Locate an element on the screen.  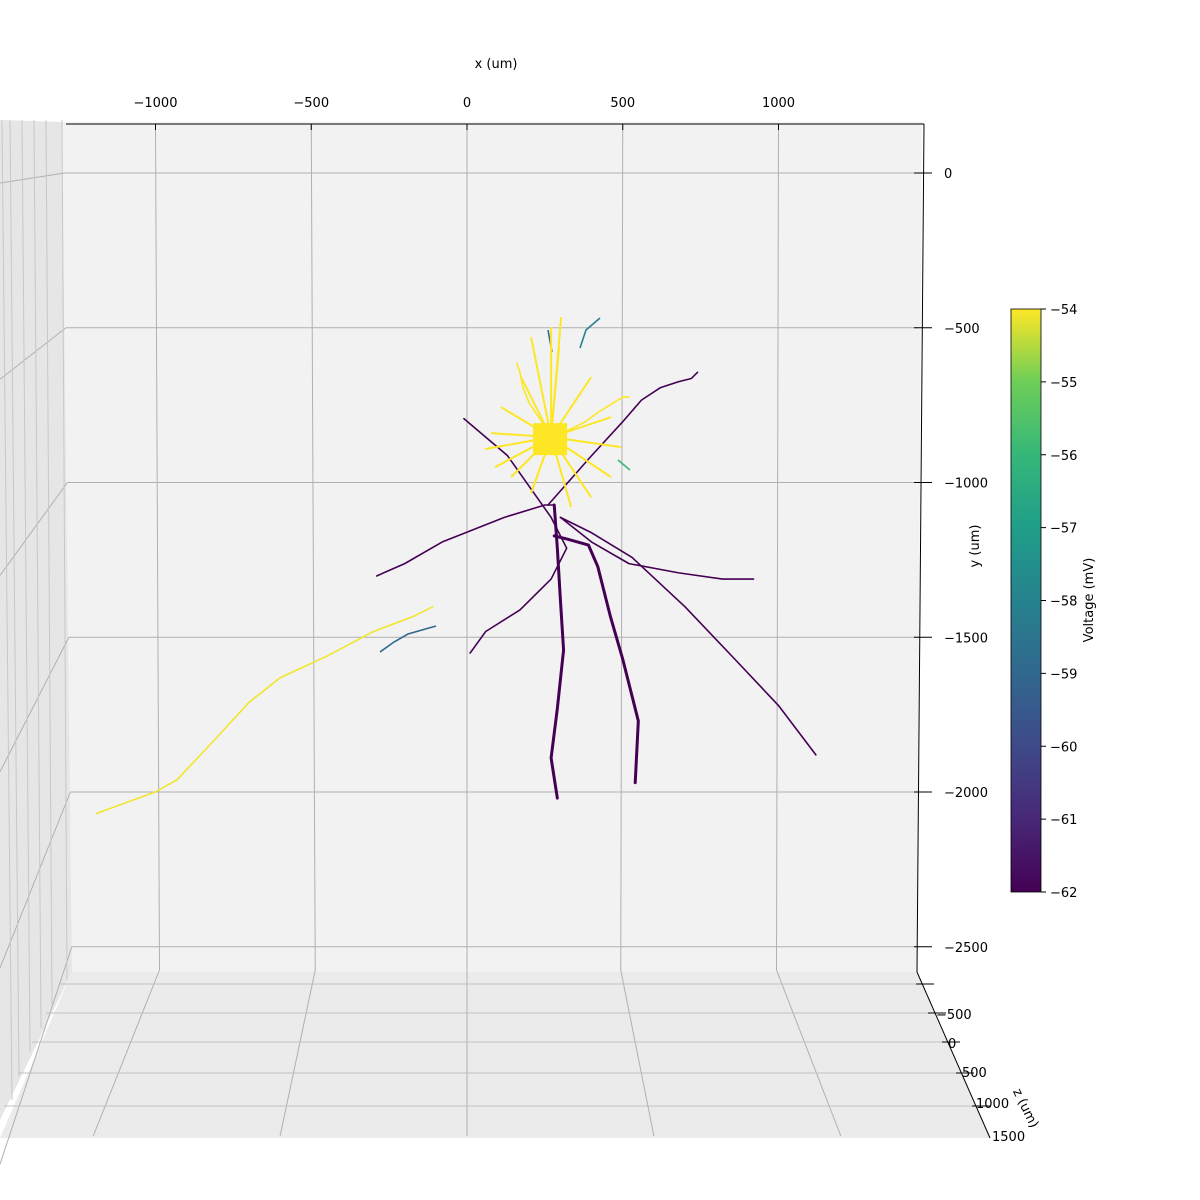
x-tick-label: 0 is located at coordinates (467, 103).